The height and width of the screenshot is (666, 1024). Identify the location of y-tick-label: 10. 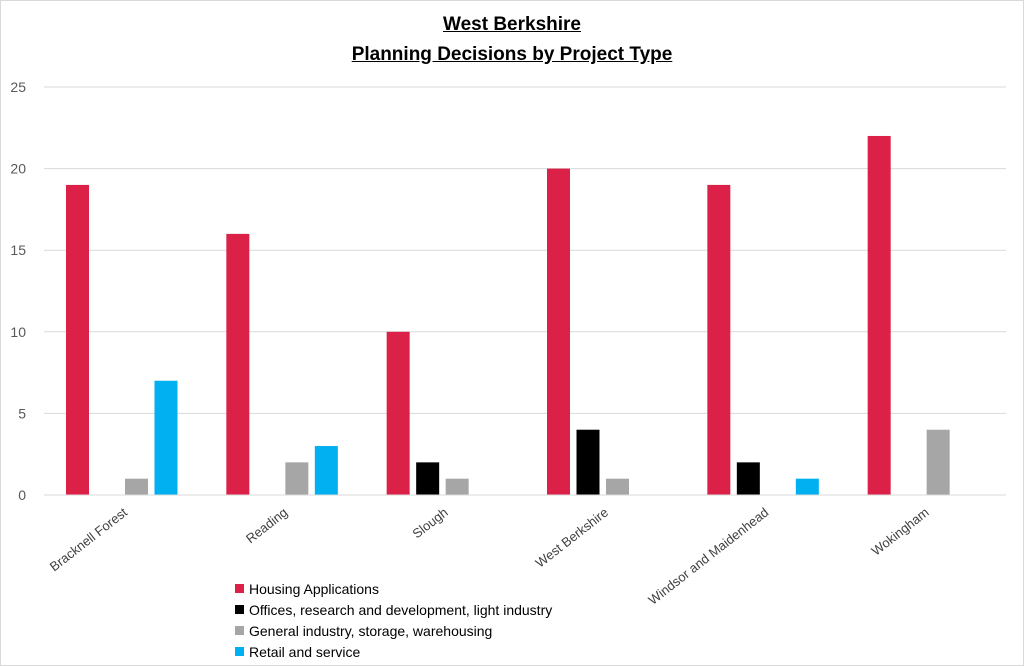
(18, 332).